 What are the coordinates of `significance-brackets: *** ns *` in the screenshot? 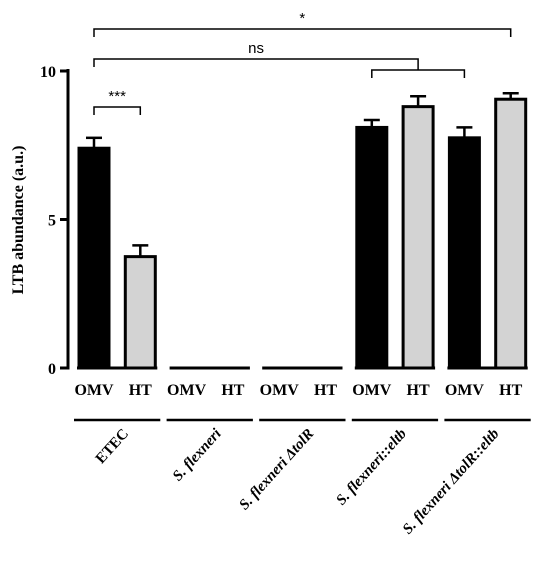 It's located at (302, 62).